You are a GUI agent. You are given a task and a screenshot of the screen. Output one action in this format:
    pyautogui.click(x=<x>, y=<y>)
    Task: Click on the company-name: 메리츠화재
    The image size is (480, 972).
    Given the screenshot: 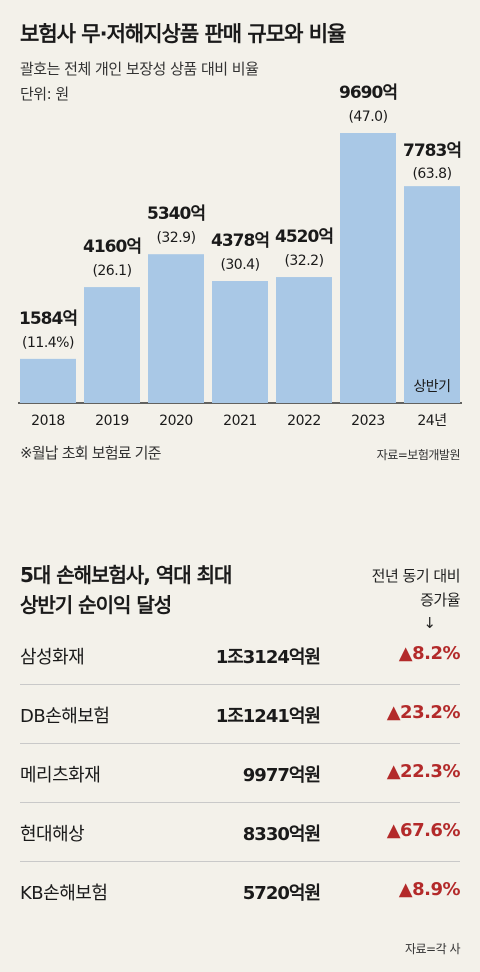 What is the action you would take?
    pyautogui.click(x=60, y=775)
    